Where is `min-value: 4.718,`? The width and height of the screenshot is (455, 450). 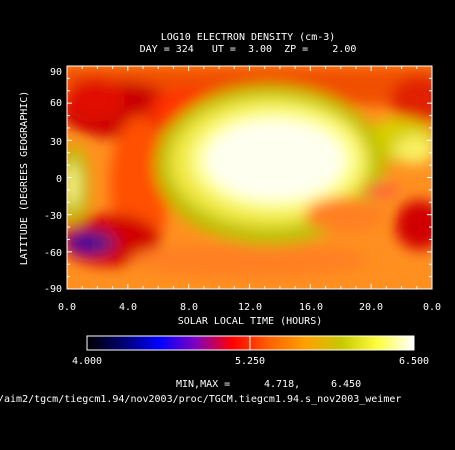 min-value: 4.718, is located at coordinates (282, 384).